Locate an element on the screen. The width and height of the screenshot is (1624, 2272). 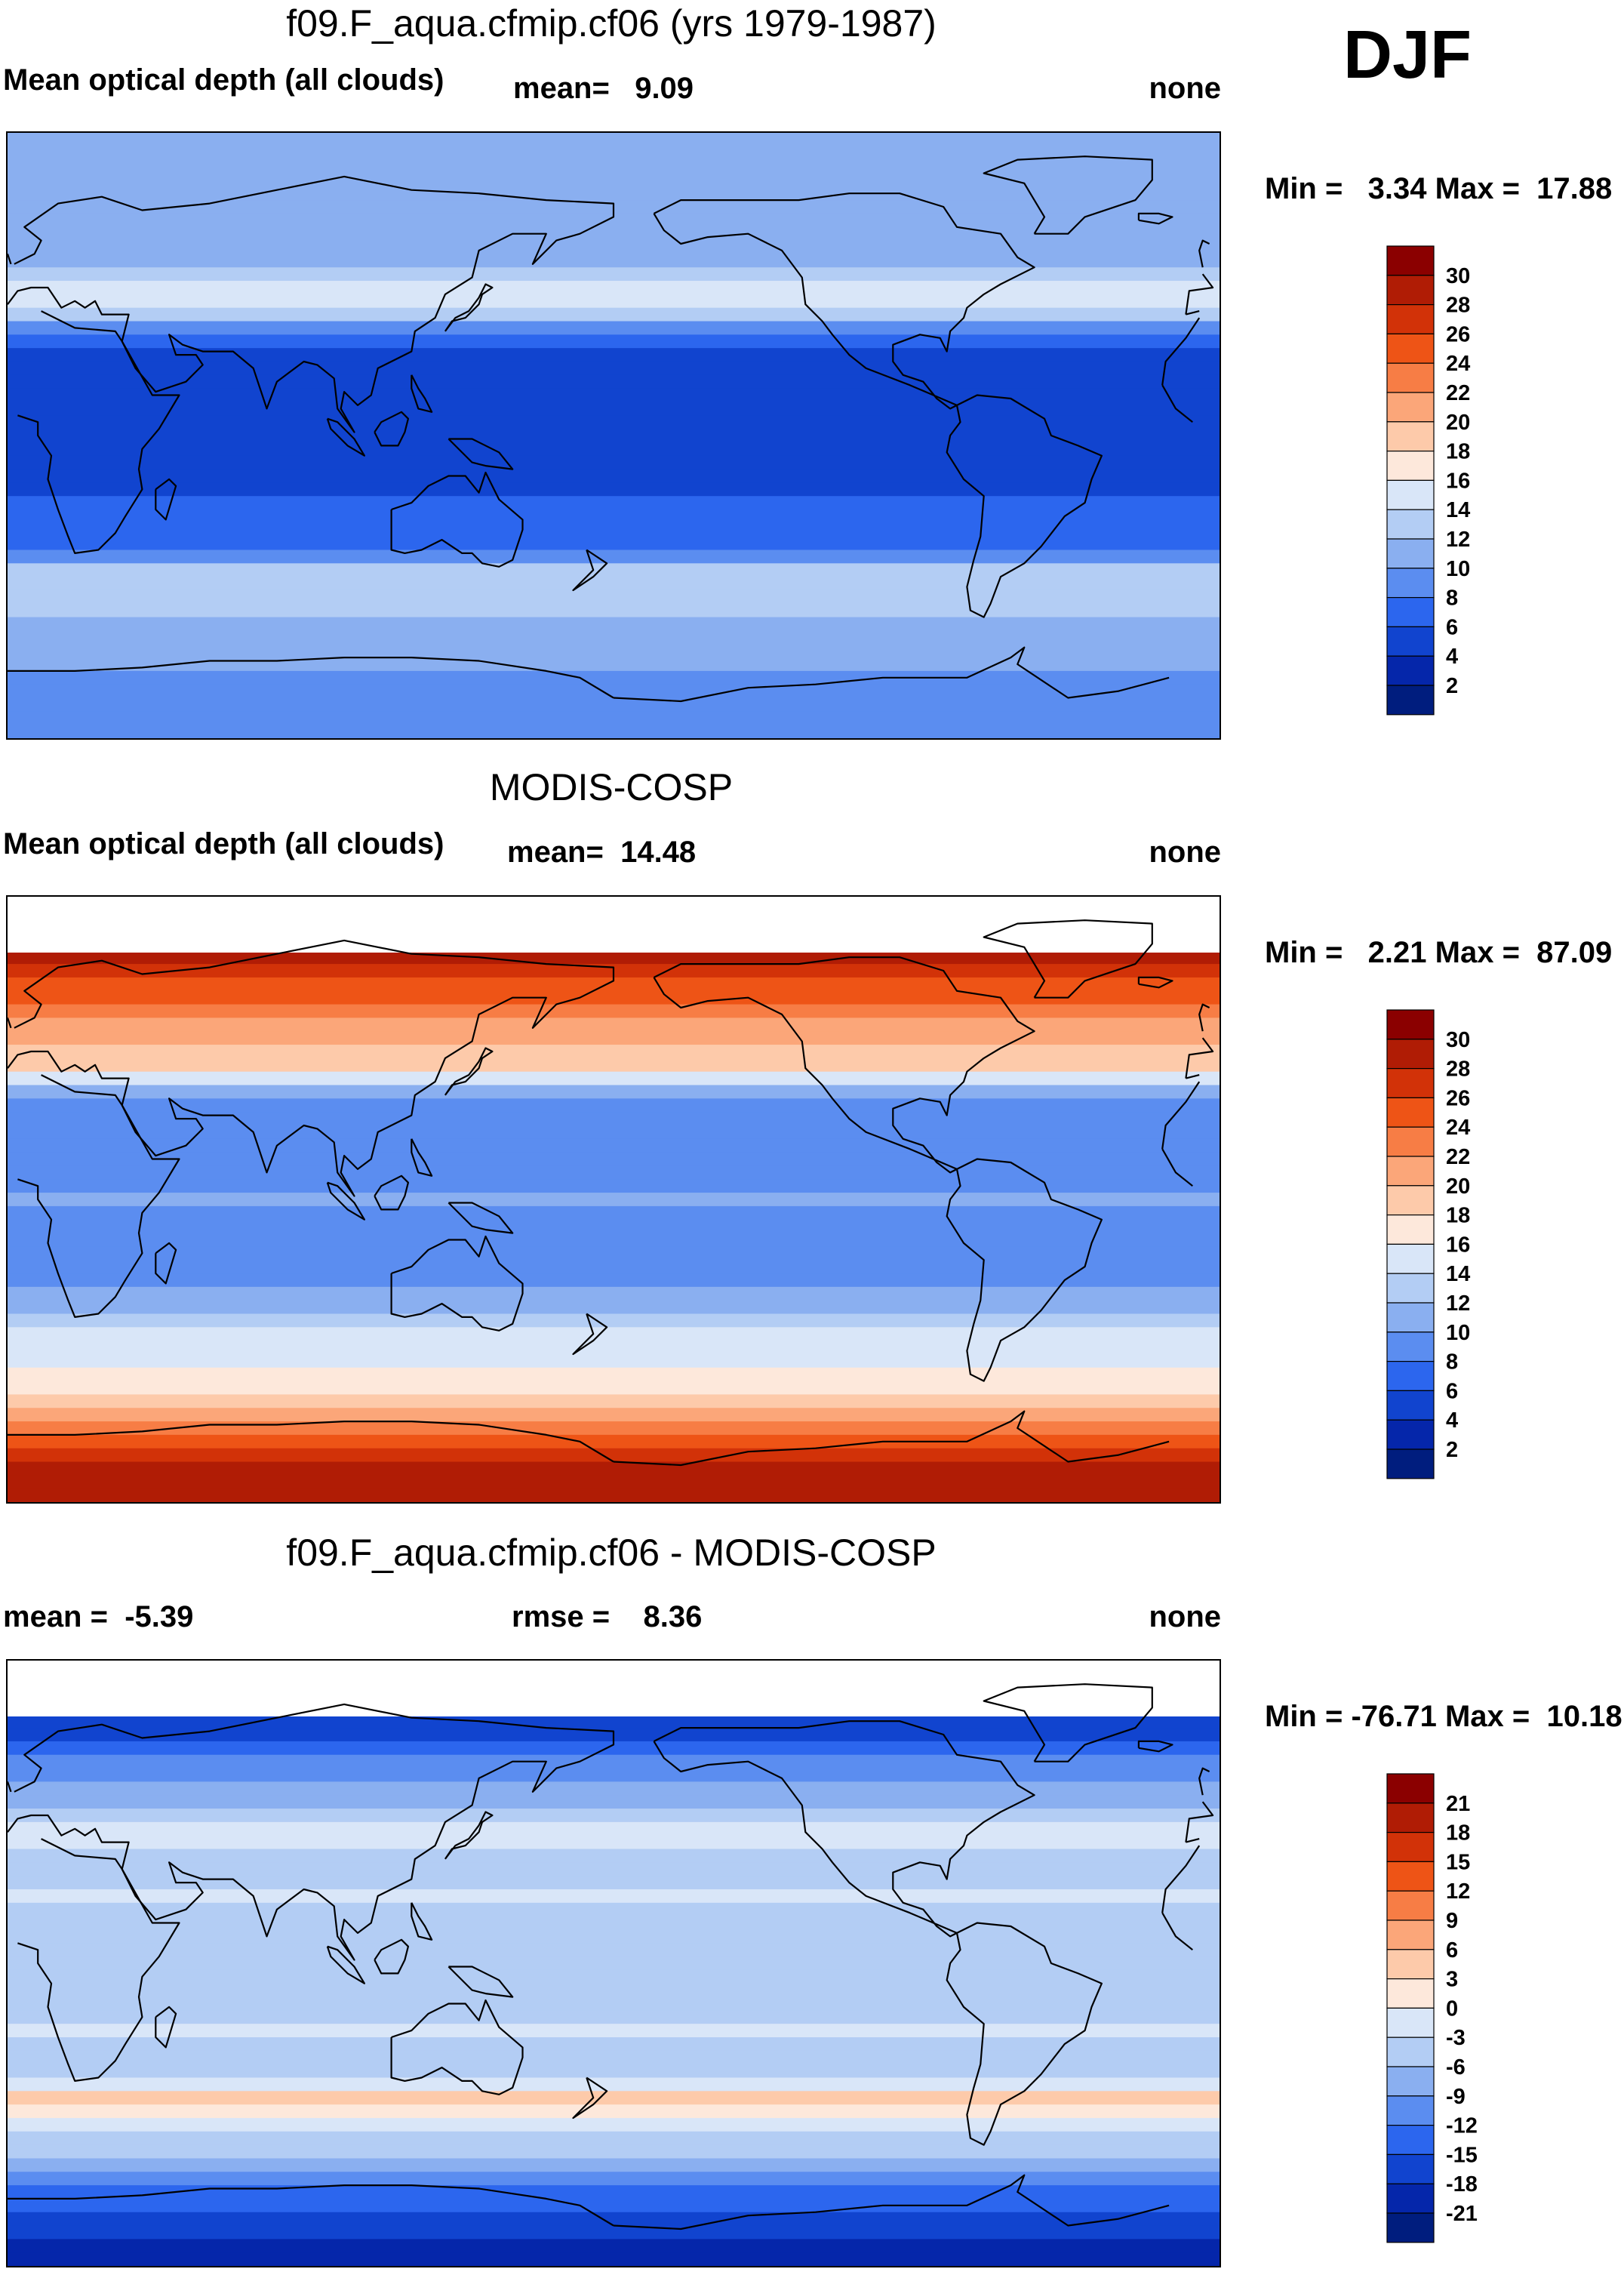
colorbar-tick-label: 20 is located at coordinates (1458, 1186).